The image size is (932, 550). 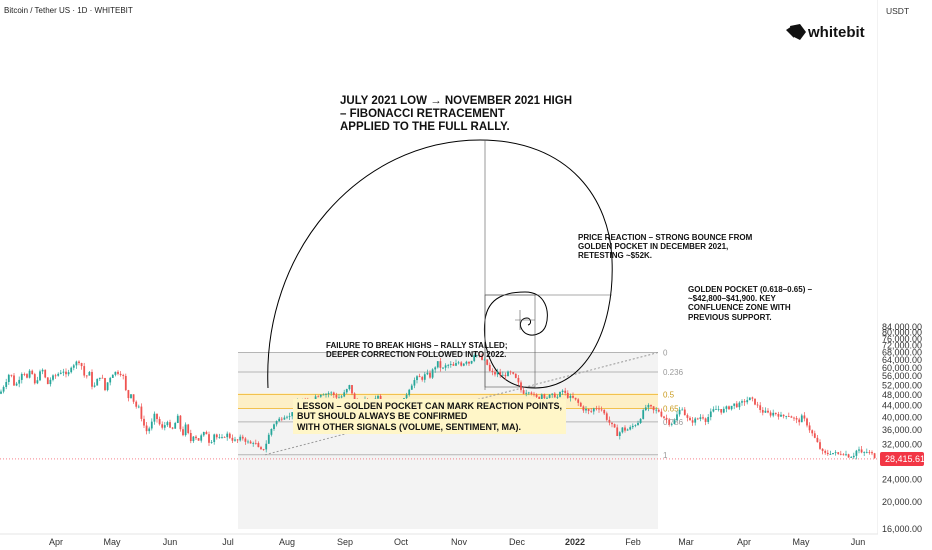 I want to click on whitebit-logo-icon, so click(x=796, y=32).